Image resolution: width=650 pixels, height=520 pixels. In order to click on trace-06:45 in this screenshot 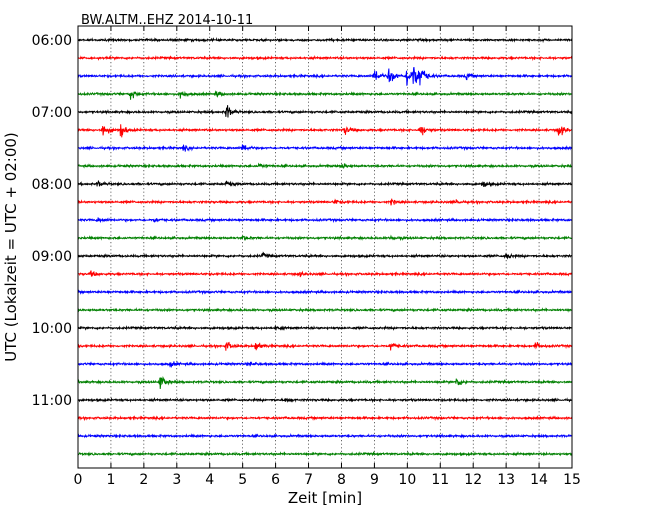, I will do `click(325, 95)`.